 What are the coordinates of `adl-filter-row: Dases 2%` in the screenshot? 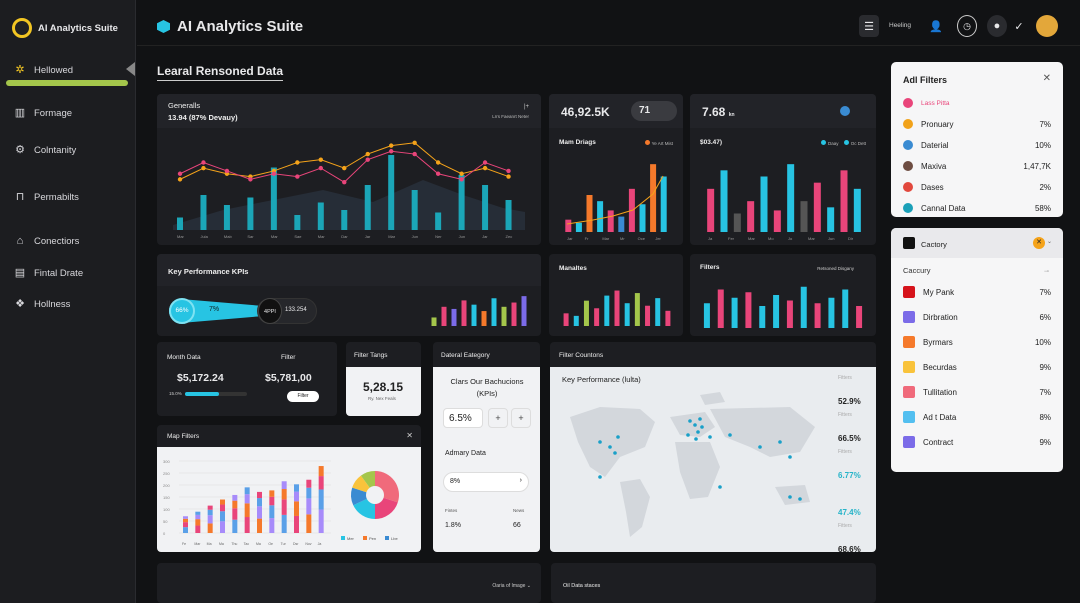 It's located at (977, 187).